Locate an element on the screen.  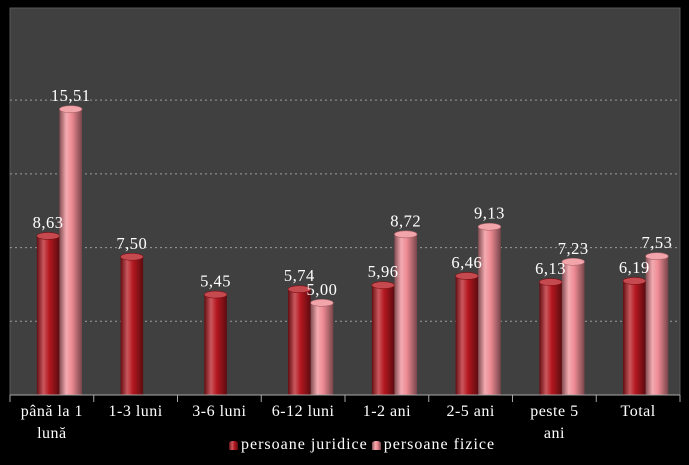
legend-label-persoane-fizice: persoane fizice is located at coordinates (439, 444).